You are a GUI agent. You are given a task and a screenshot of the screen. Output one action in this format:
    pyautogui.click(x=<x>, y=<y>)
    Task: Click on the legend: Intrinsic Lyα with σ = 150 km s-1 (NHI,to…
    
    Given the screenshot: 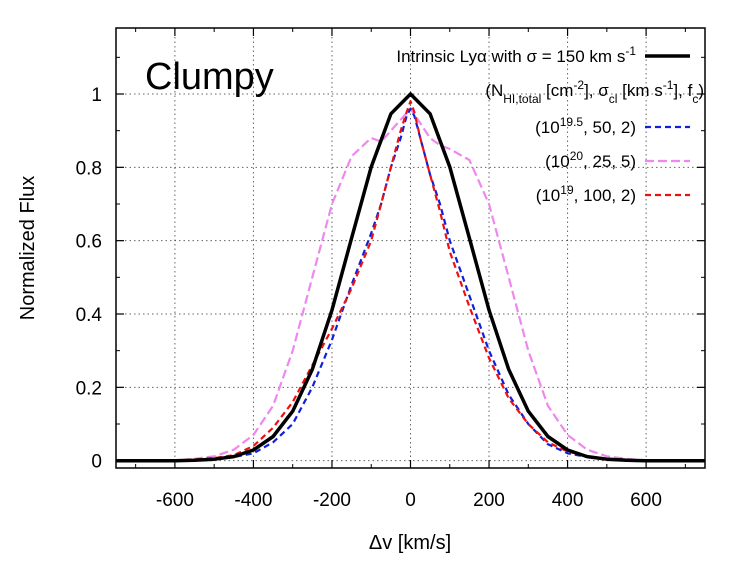 What is the action you would take?
    pyautogui.click(x=550, y=124)
    